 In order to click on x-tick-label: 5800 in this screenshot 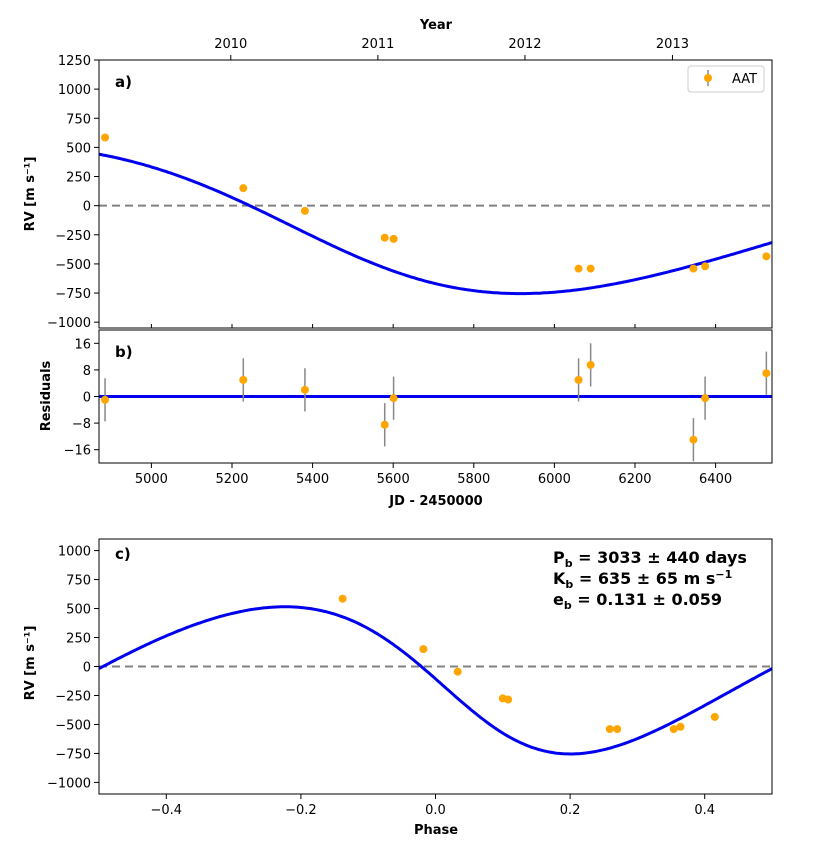, I will do `click(473, 479)`.